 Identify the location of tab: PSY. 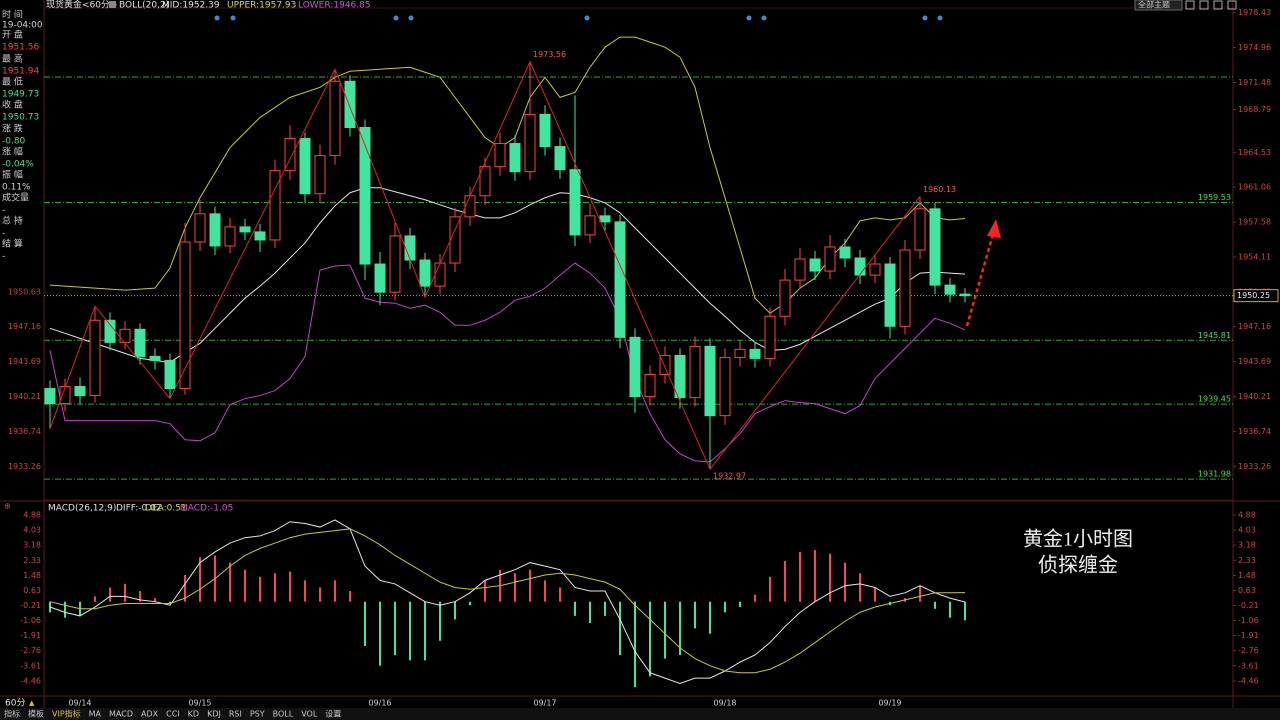
(257, 714).